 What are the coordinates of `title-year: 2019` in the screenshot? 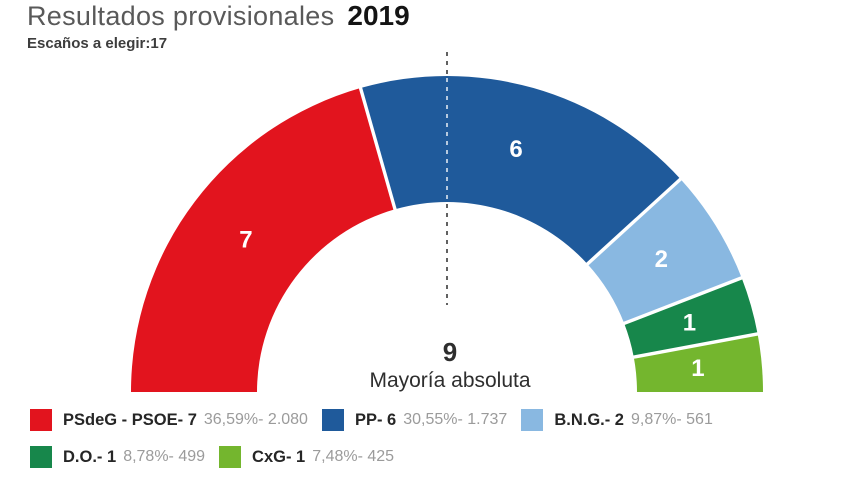 It's located at (378, 15).